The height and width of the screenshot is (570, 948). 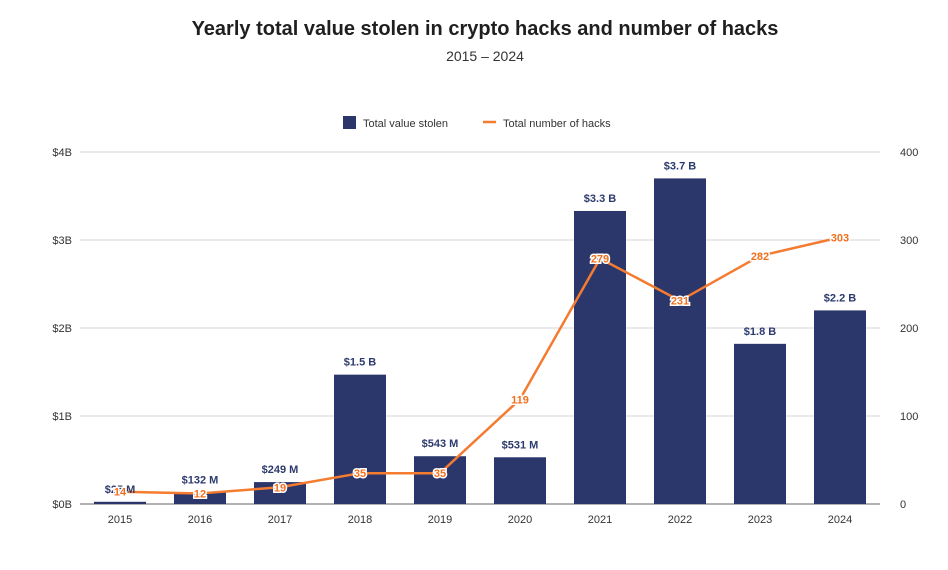 I want to click on bar-2024, so click(x=840, y=407).